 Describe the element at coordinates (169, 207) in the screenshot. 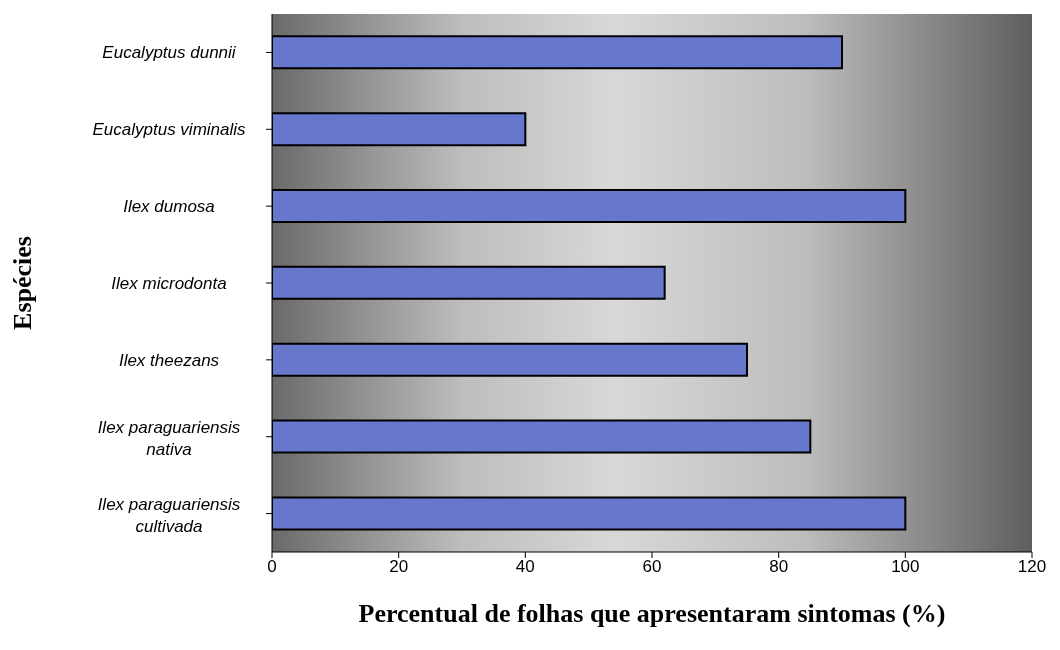

I see `y-tick-label: Ilex dumosa` at that location.